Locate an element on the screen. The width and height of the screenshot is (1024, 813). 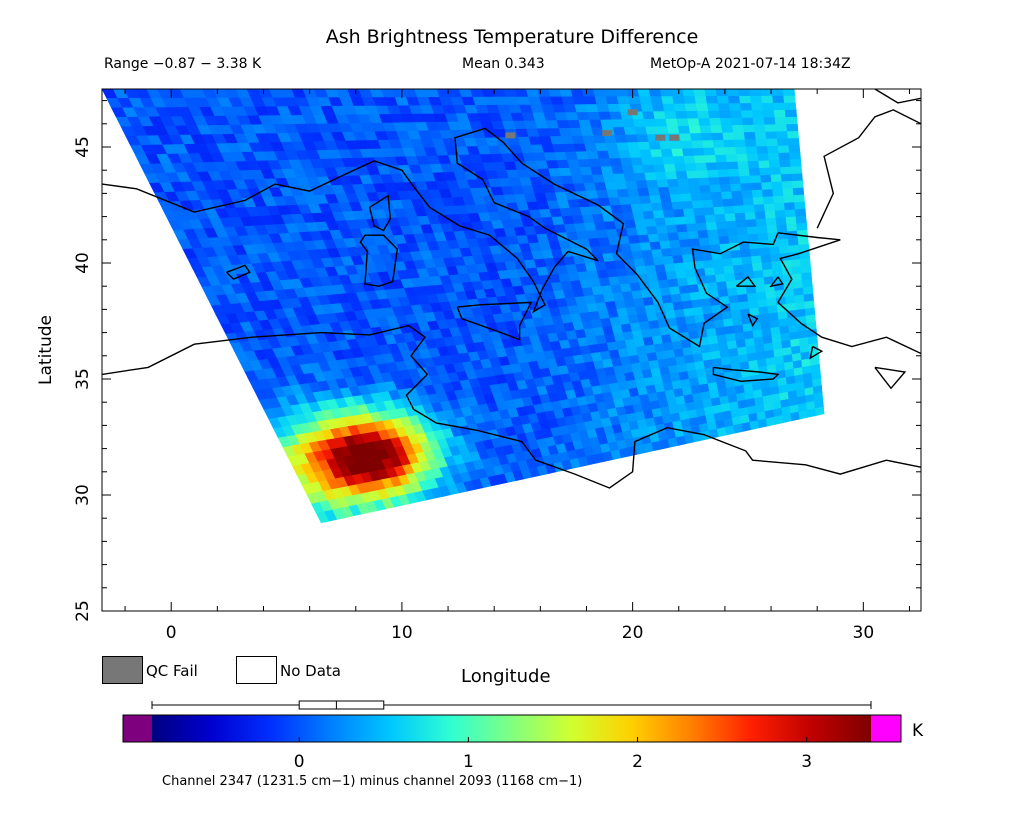
x-tick-label: 0 is located at coordinates (171, 633).